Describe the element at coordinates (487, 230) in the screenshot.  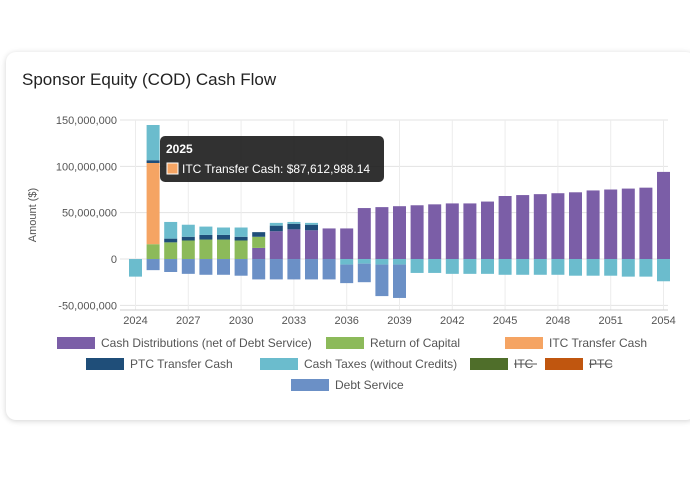
I see `bar-cash-distributions-net-of-debt-service--2044` at that location.